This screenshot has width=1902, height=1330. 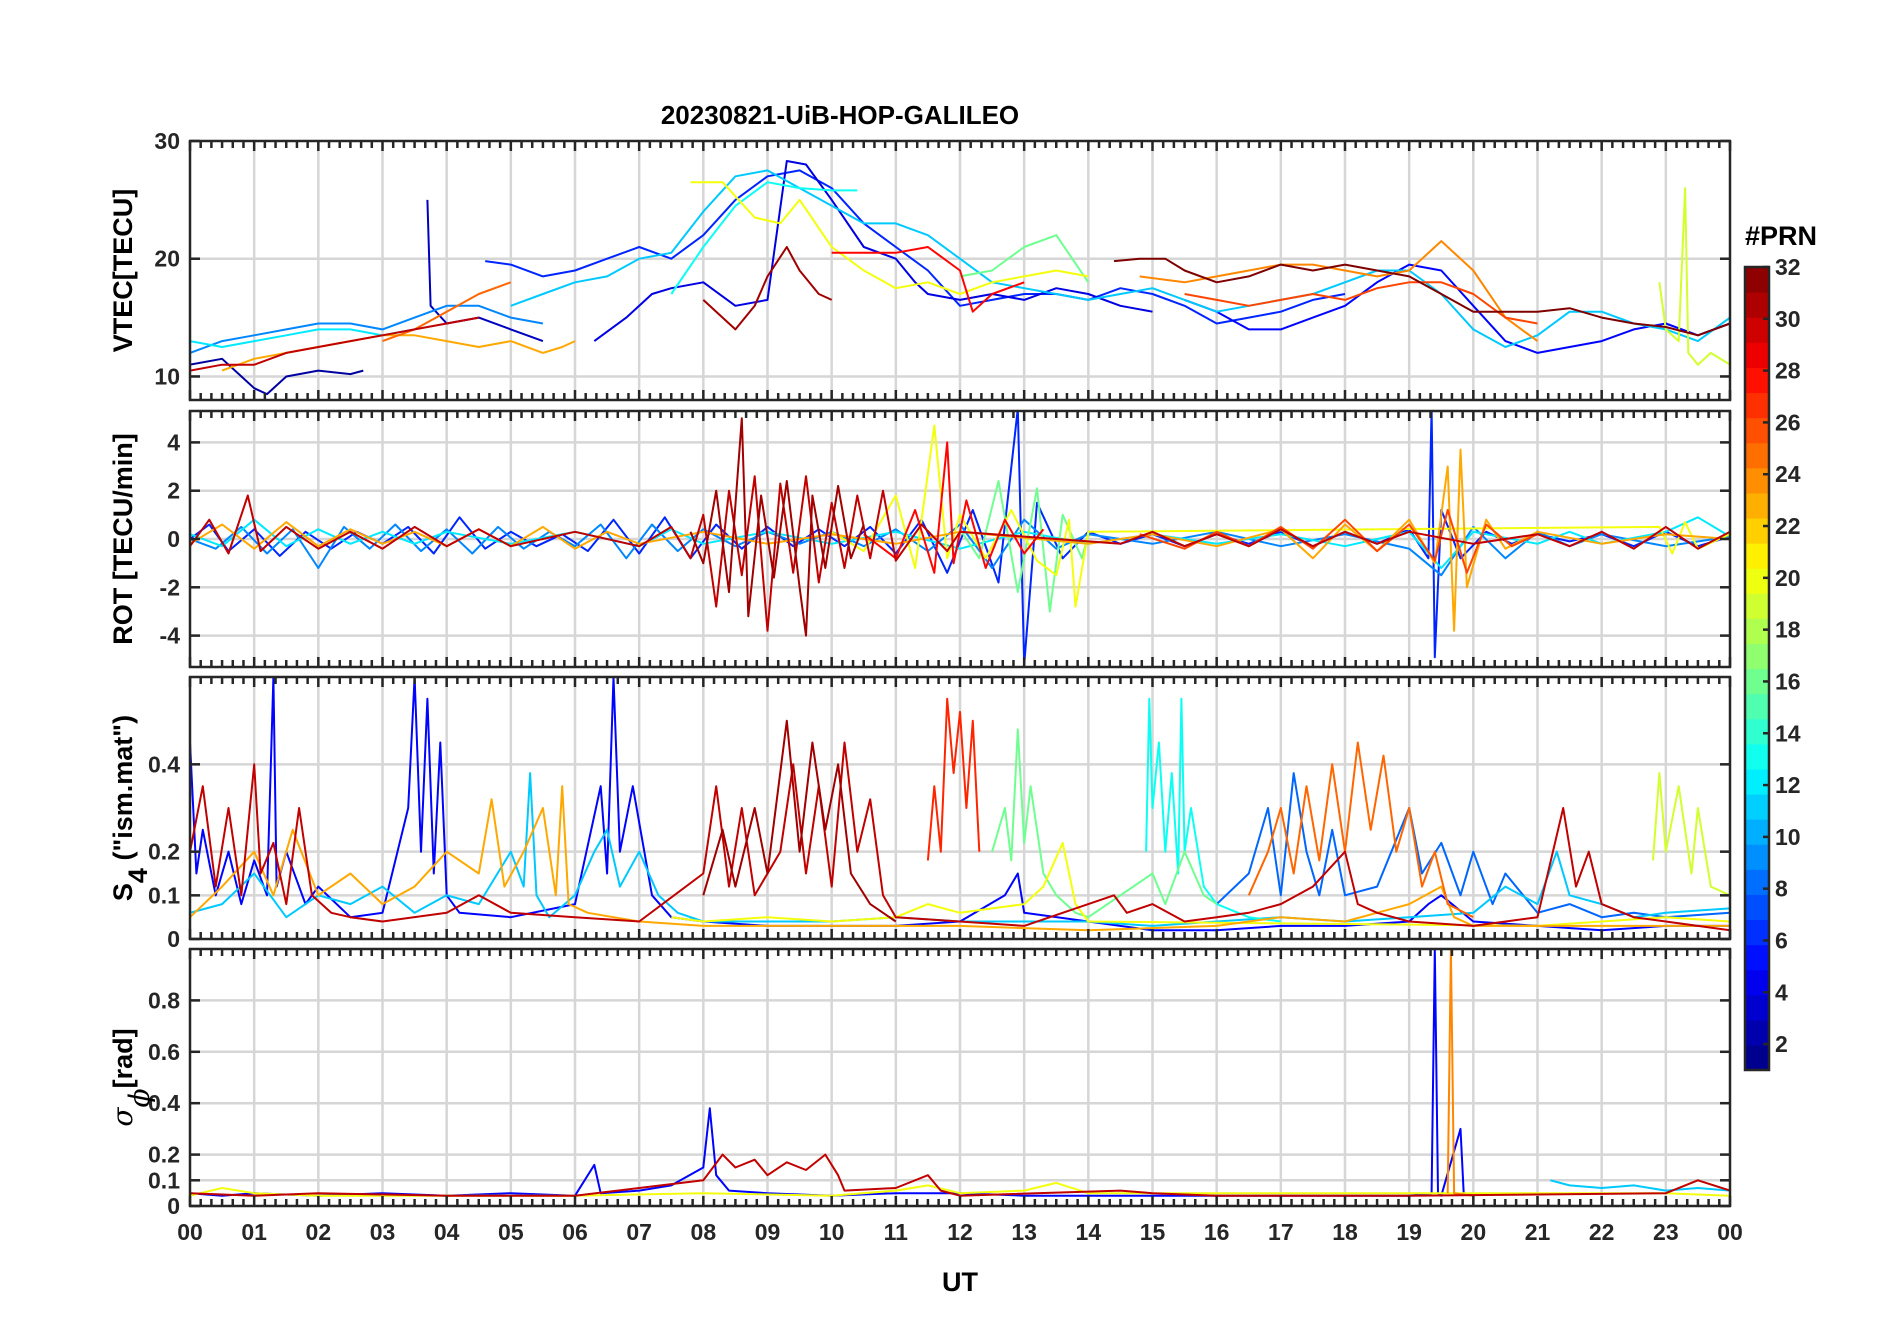 What do you see at coordinates (1788, 267) in the screenshot?
I see `colorbar-tick-label: 32` at bounding box center [1788, 267].